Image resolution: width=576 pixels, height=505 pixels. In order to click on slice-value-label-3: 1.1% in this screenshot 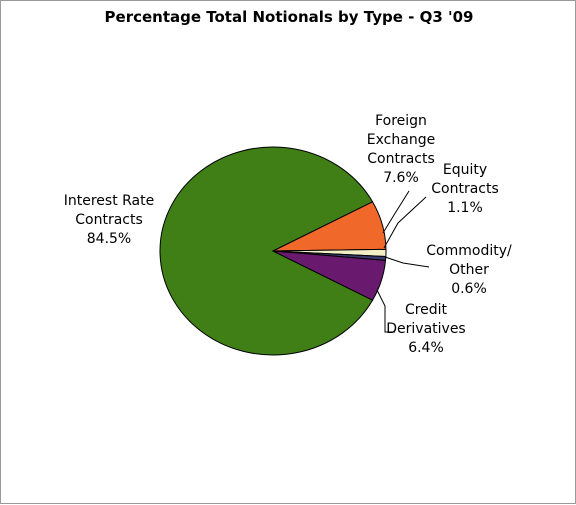, I will do `click(465, 208)`.